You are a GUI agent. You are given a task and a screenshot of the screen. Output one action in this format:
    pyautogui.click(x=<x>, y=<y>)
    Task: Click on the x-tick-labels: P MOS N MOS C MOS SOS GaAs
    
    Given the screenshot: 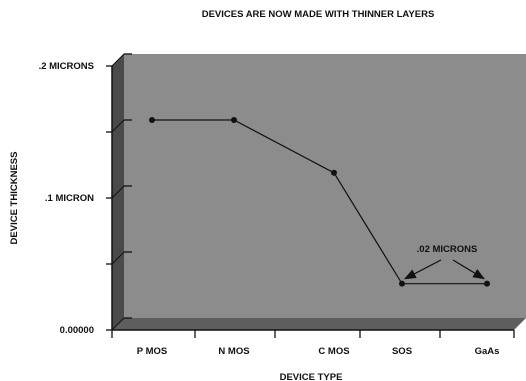 What is the action you would take?
    pyautogui.click(x=318, y=351)
    